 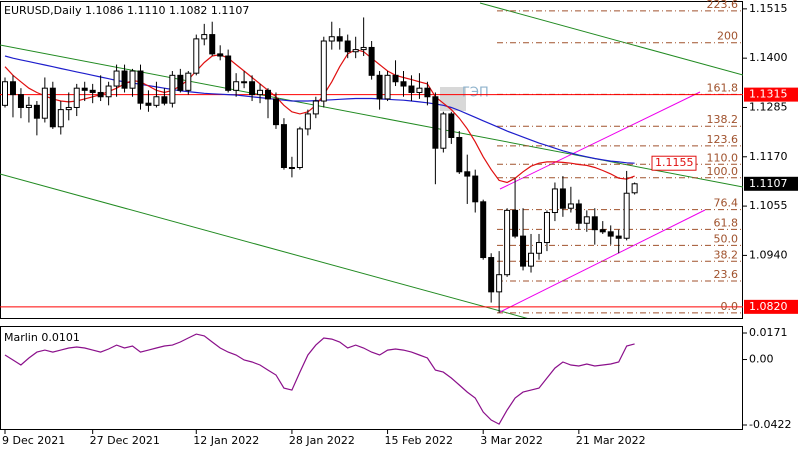 I want to click on gap-box, so click(x=453, y=99).